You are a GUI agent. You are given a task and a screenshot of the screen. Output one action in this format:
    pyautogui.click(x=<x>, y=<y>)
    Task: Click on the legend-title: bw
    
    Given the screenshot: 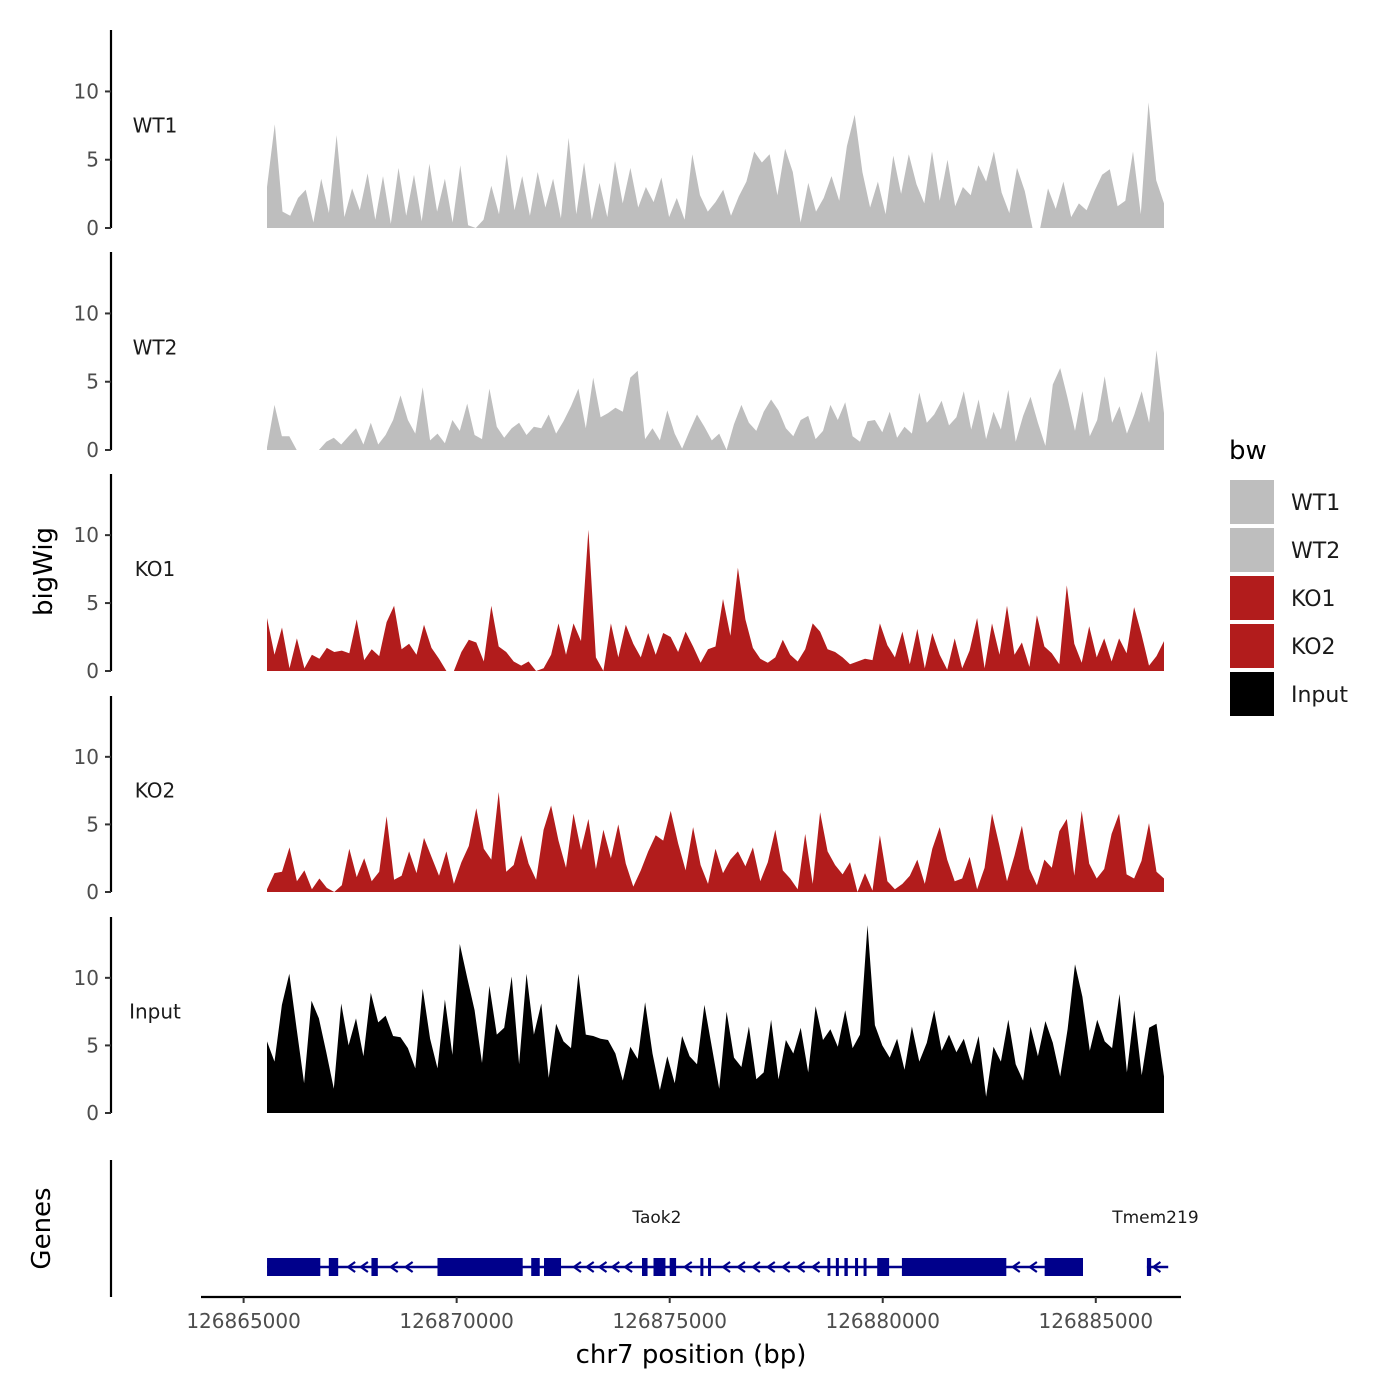 What is the action you would take?
    pyautogui.click(x=1248, y=451)
    